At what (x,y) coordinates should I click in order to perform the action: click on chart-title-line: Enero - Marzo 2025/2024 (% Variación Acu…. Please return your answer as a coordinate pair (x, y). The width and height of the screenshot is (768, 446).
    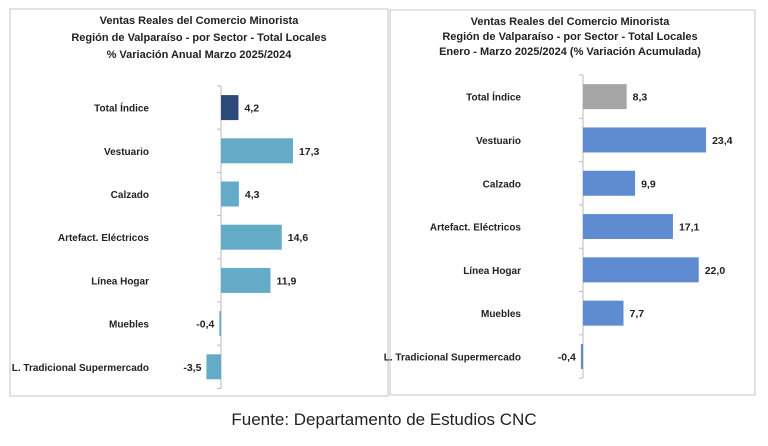
    Looking at the image, I should click on (570, 52).